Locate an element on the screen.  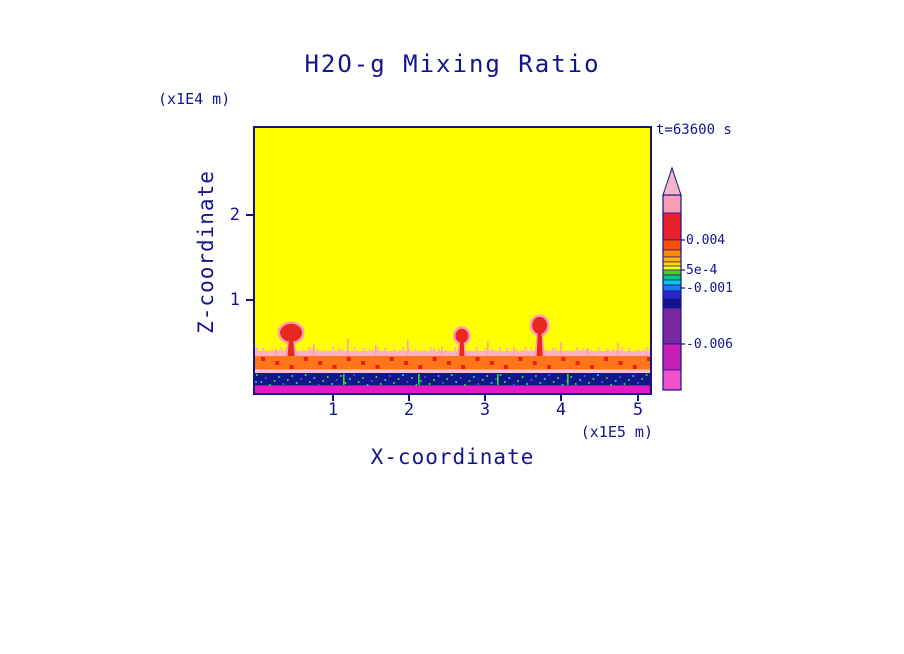
colorbar-label: -0.001 is located at coordinates (709, 288).